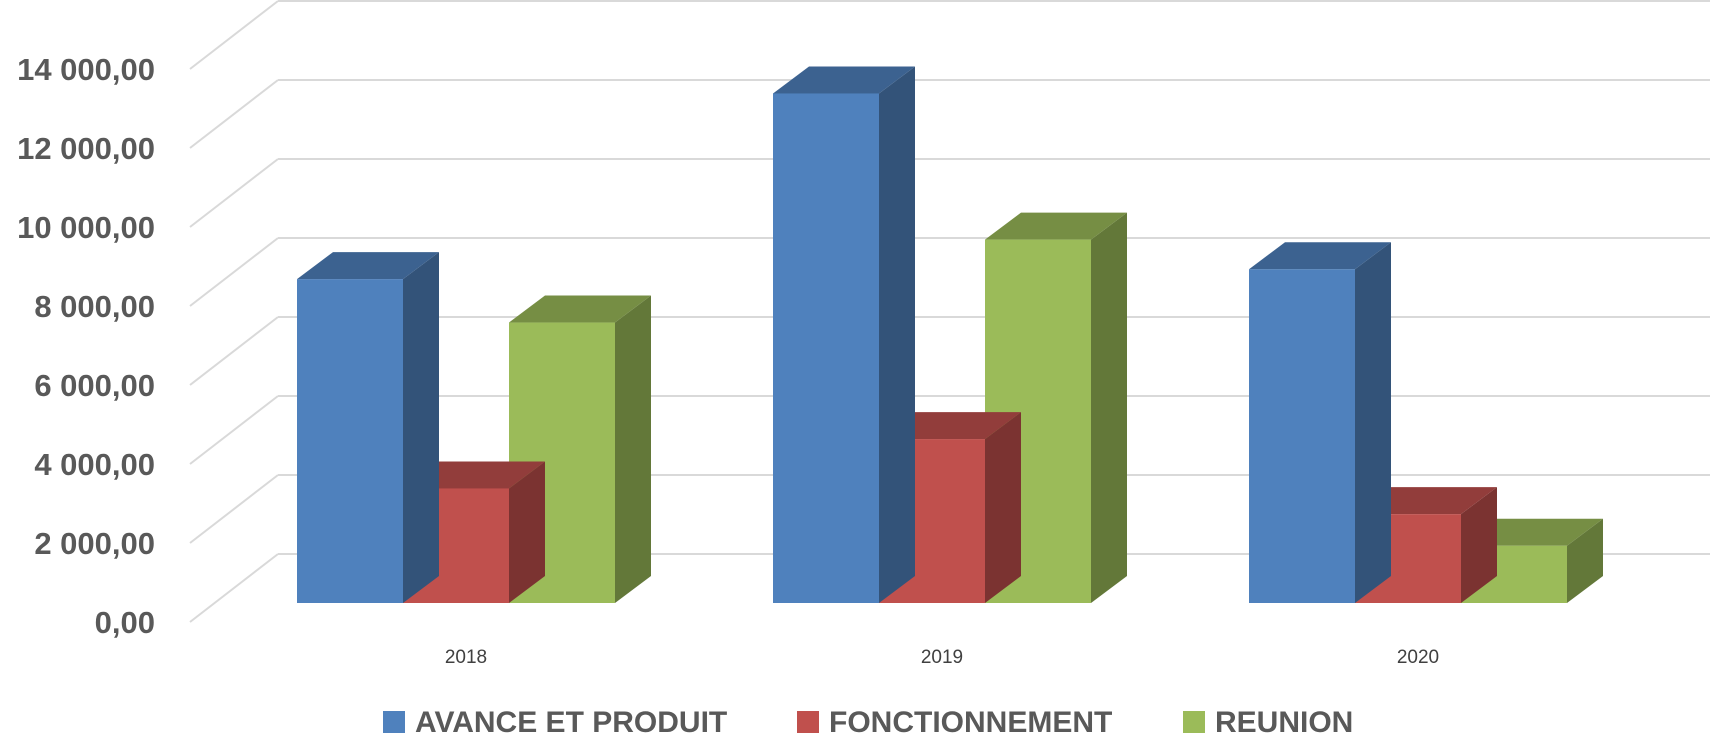  I want to click on legend-label: AVANCE ET PRODUIT, so click(571, 721).